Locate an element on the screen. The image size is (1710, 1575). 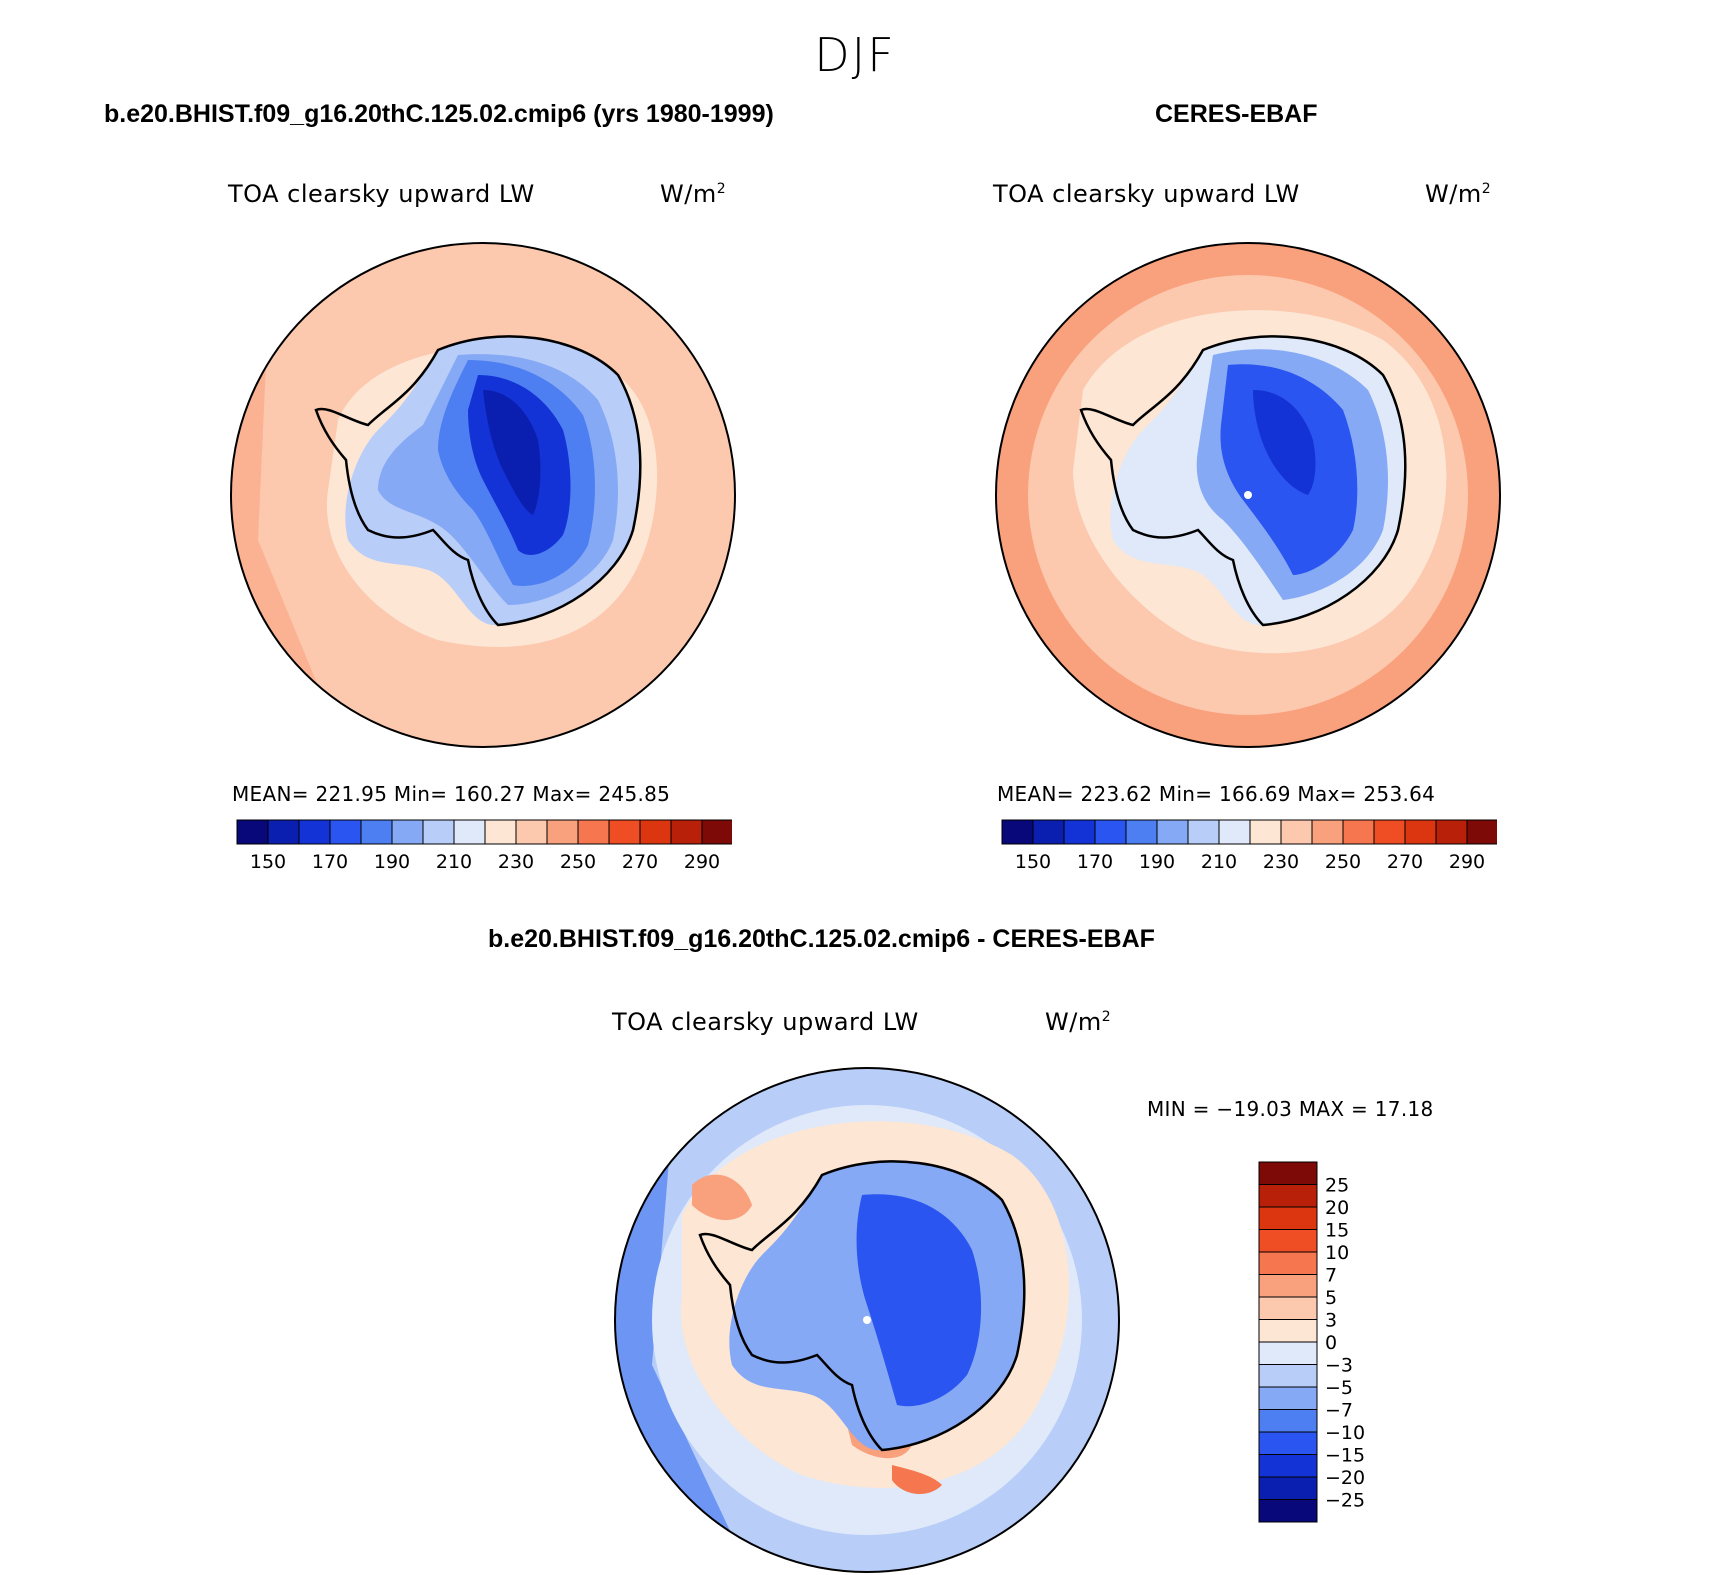
diff-colorbar-tick-label: 25 is located at coordinates (1337, 1186).